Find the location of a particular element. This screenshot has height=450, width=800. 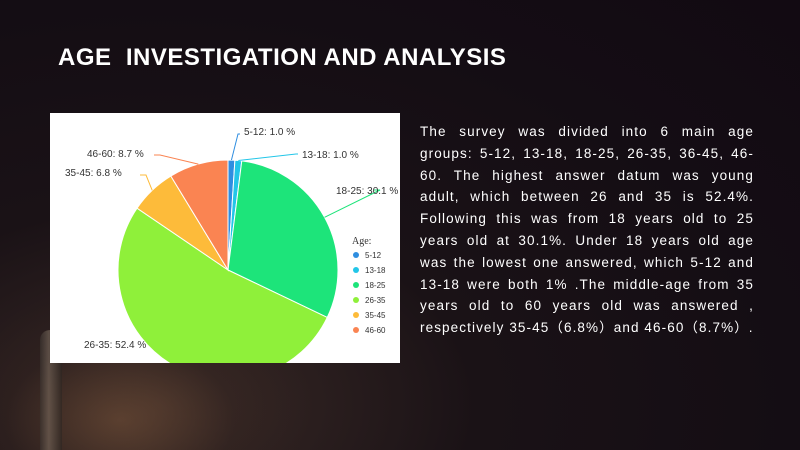

legend-label-18-25: 18-25 is located at coordinates (375, 285).